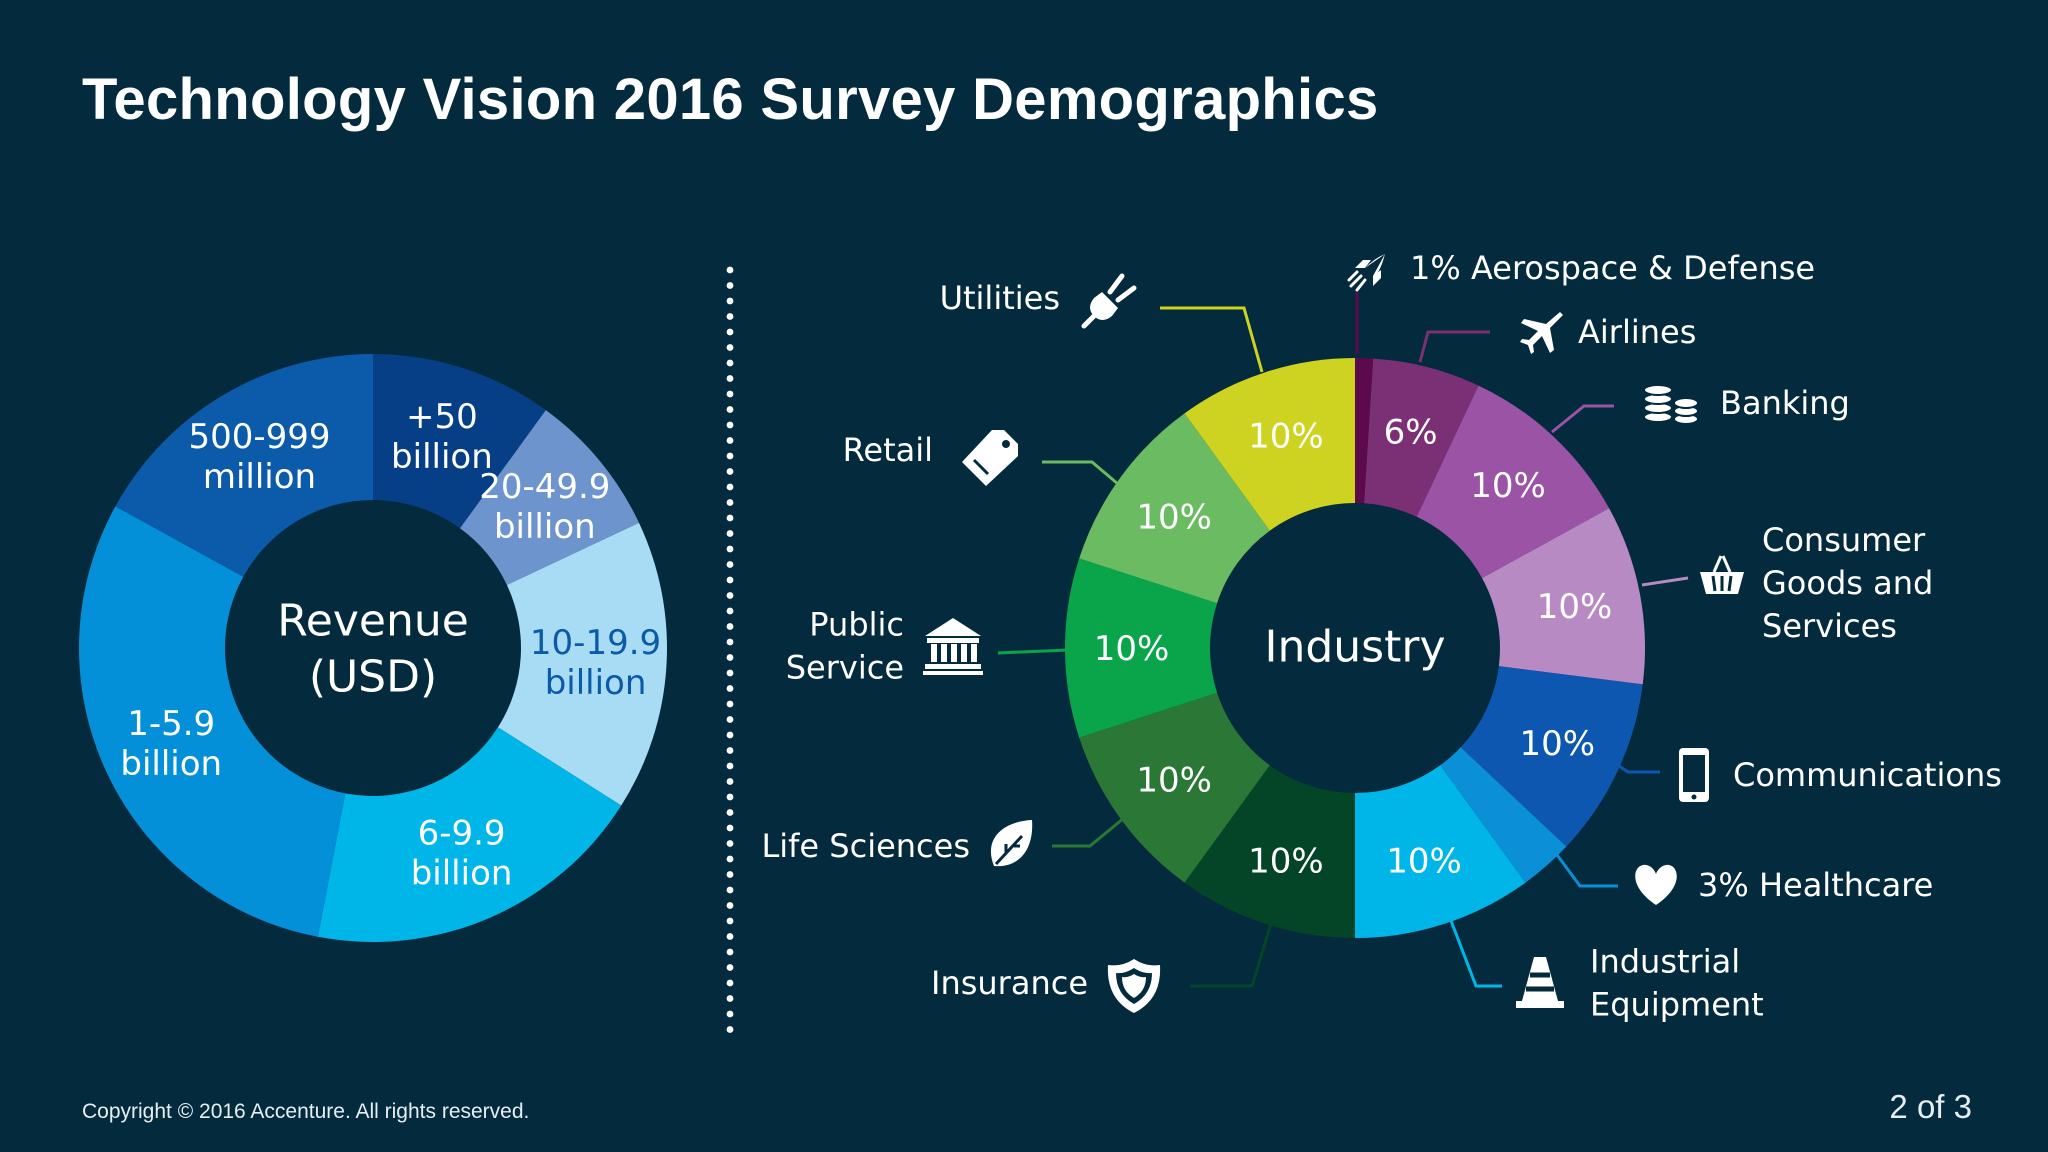  I want to click on revenue-slice-10-19-9-billion, so click(582, 664).